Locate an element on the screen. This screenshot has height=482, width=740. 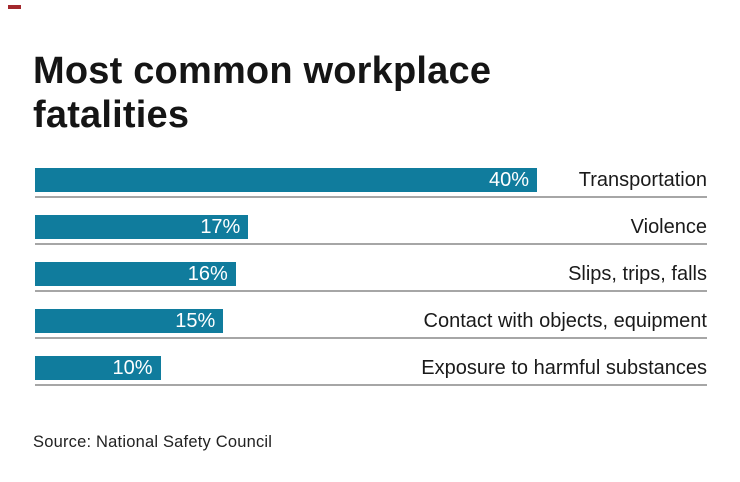
bar-value-label: 10% is located at coordinates (132, 368).